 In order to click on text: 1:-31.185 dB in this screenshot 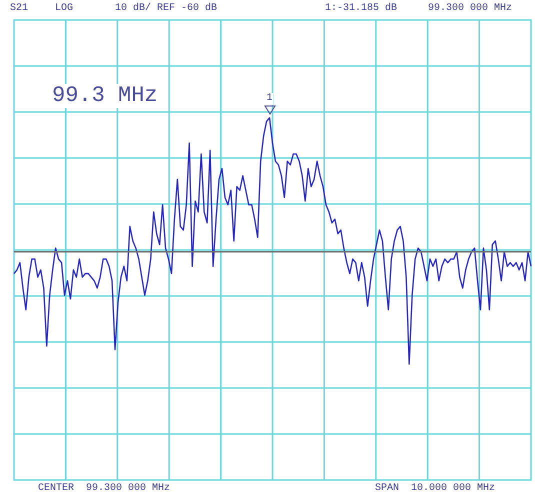, I will do `click(361, 9)`.